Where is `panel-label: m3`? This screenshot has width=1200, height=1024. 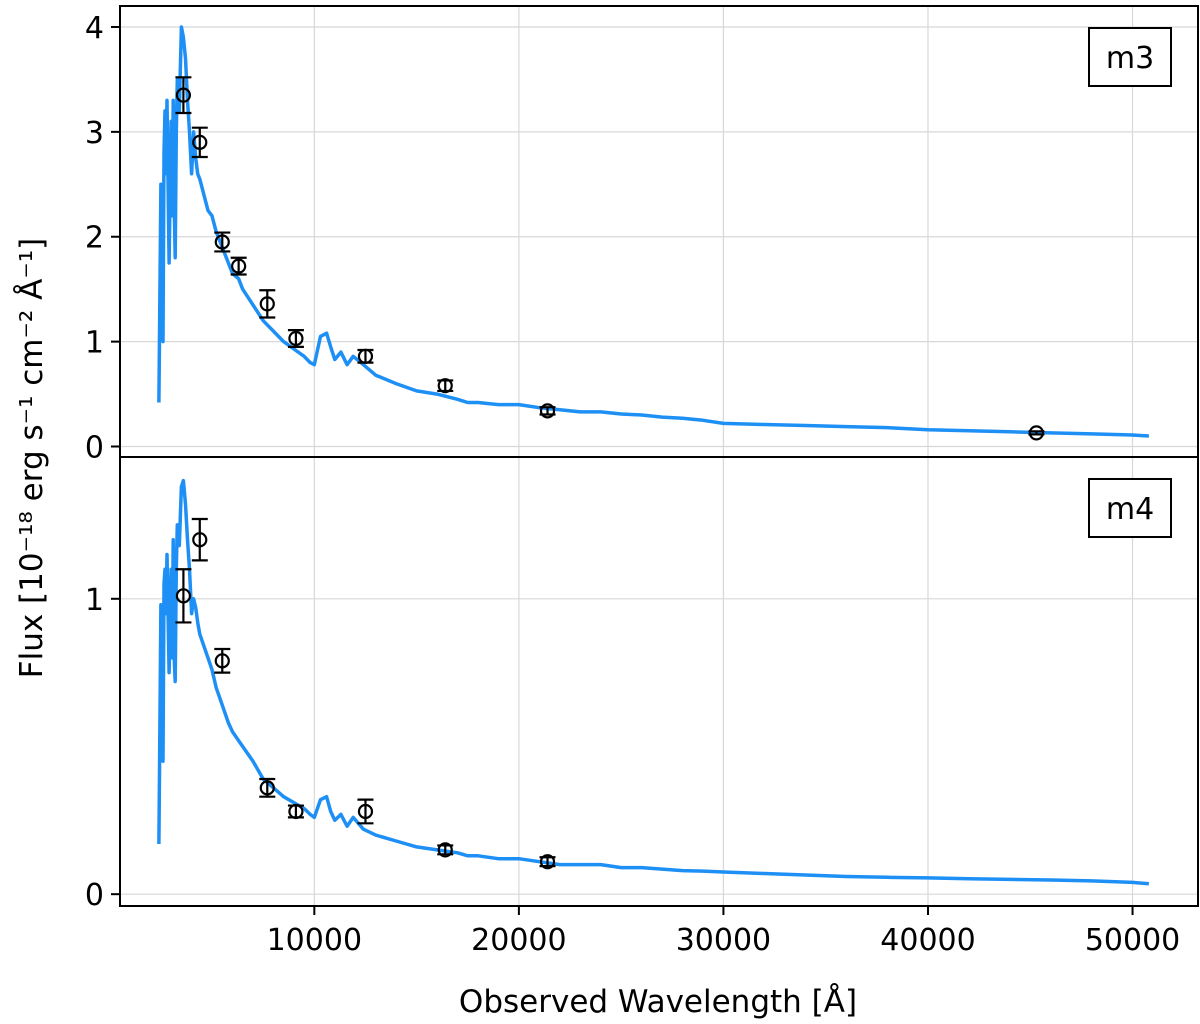 panel-label: m3 is located at coordinates (1130, 58).